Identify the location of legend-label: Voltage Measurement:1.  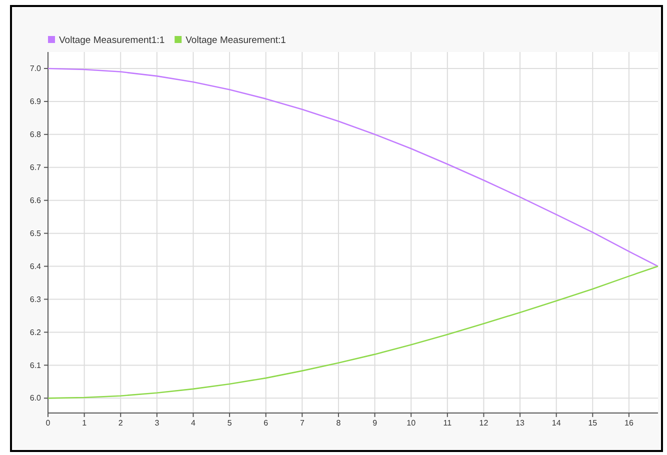
(236, 40).